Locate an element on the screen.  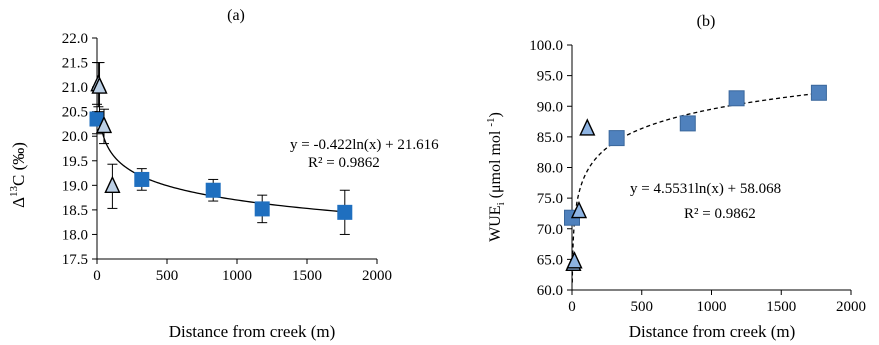
y-tick-label: 22.0 is located at coordinates (75, 39).